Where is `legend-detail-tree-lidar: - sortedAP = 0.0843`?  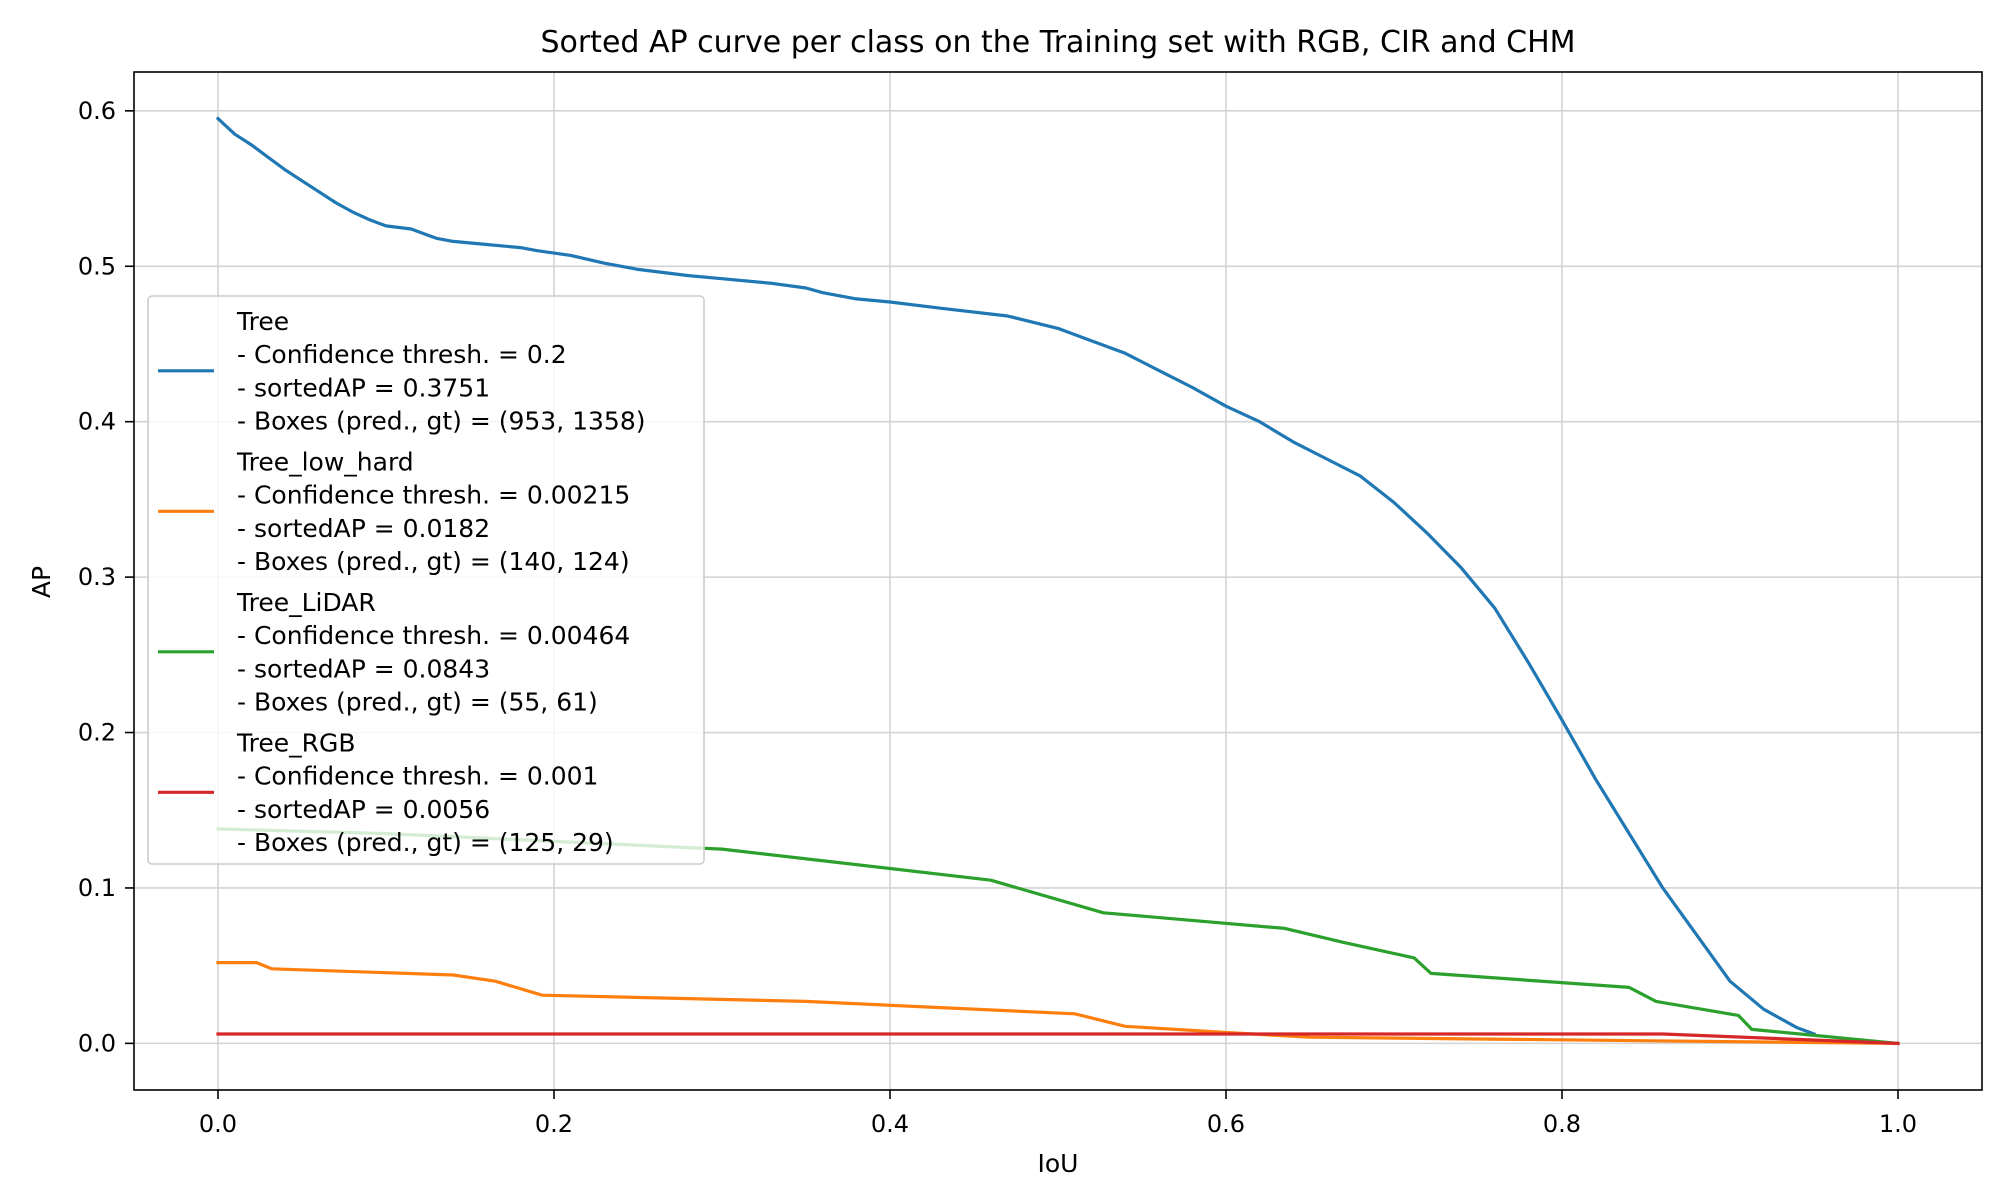 legend-detail-tree-lidar: - sortedAP = 0.0843 is located at coordinates (363, 668).